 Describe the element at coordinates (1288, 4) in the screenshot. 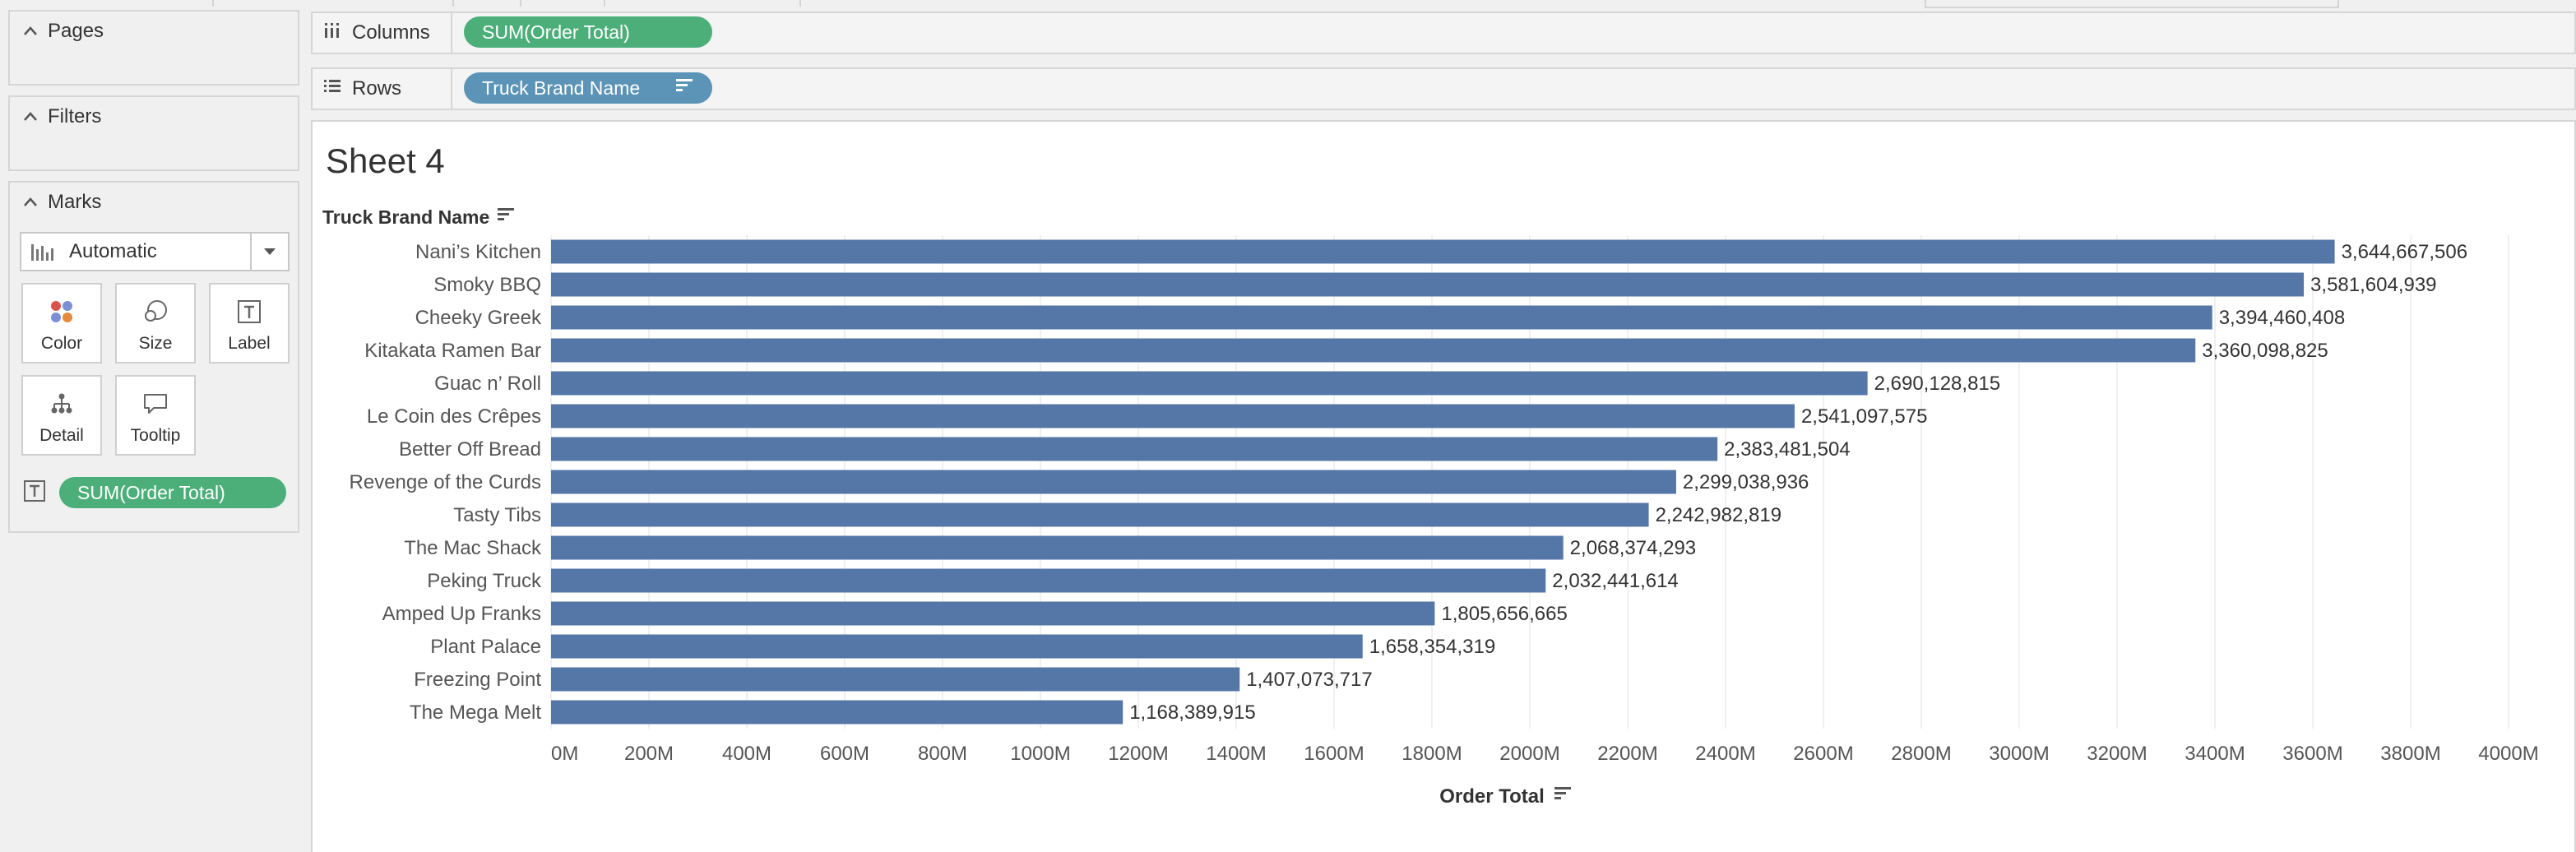

I see `top-toolbar-strip` at that location.